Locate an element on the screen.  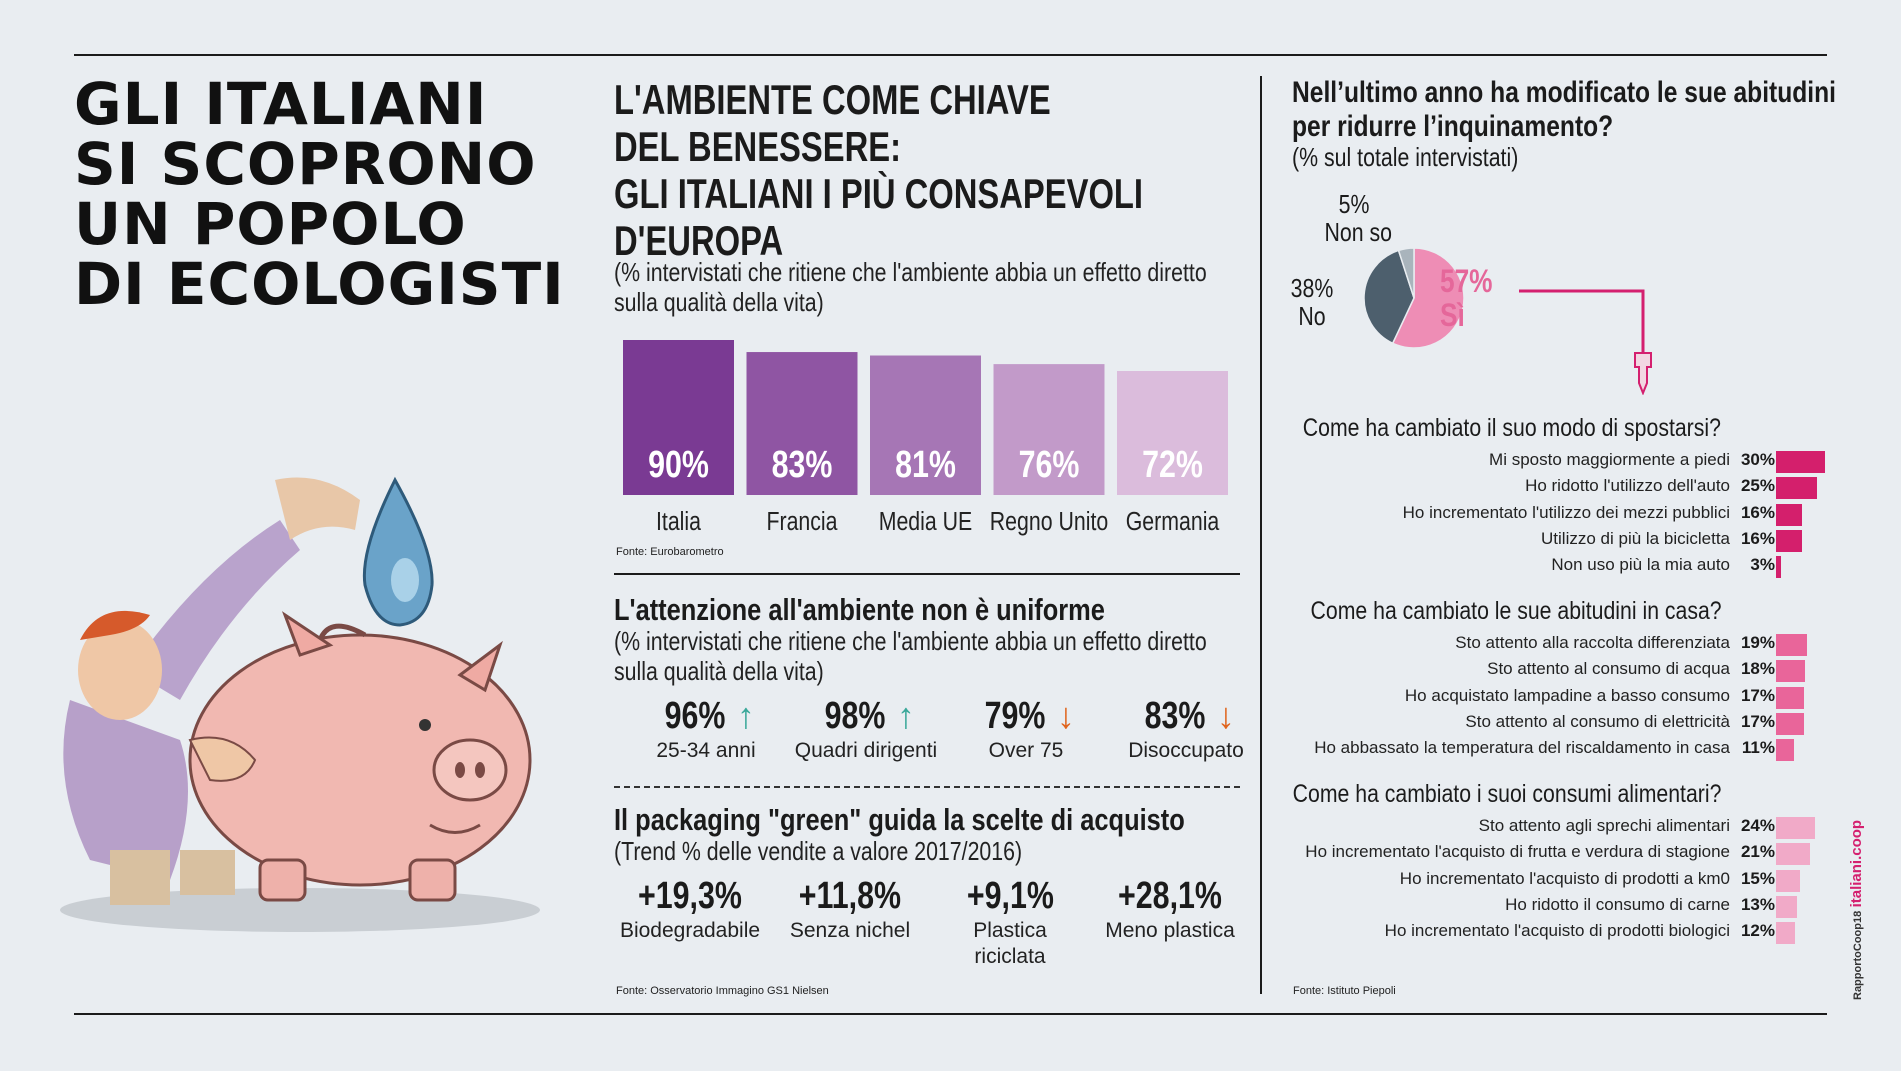
stat-value: 79% is located at coordinates (1015, 716).